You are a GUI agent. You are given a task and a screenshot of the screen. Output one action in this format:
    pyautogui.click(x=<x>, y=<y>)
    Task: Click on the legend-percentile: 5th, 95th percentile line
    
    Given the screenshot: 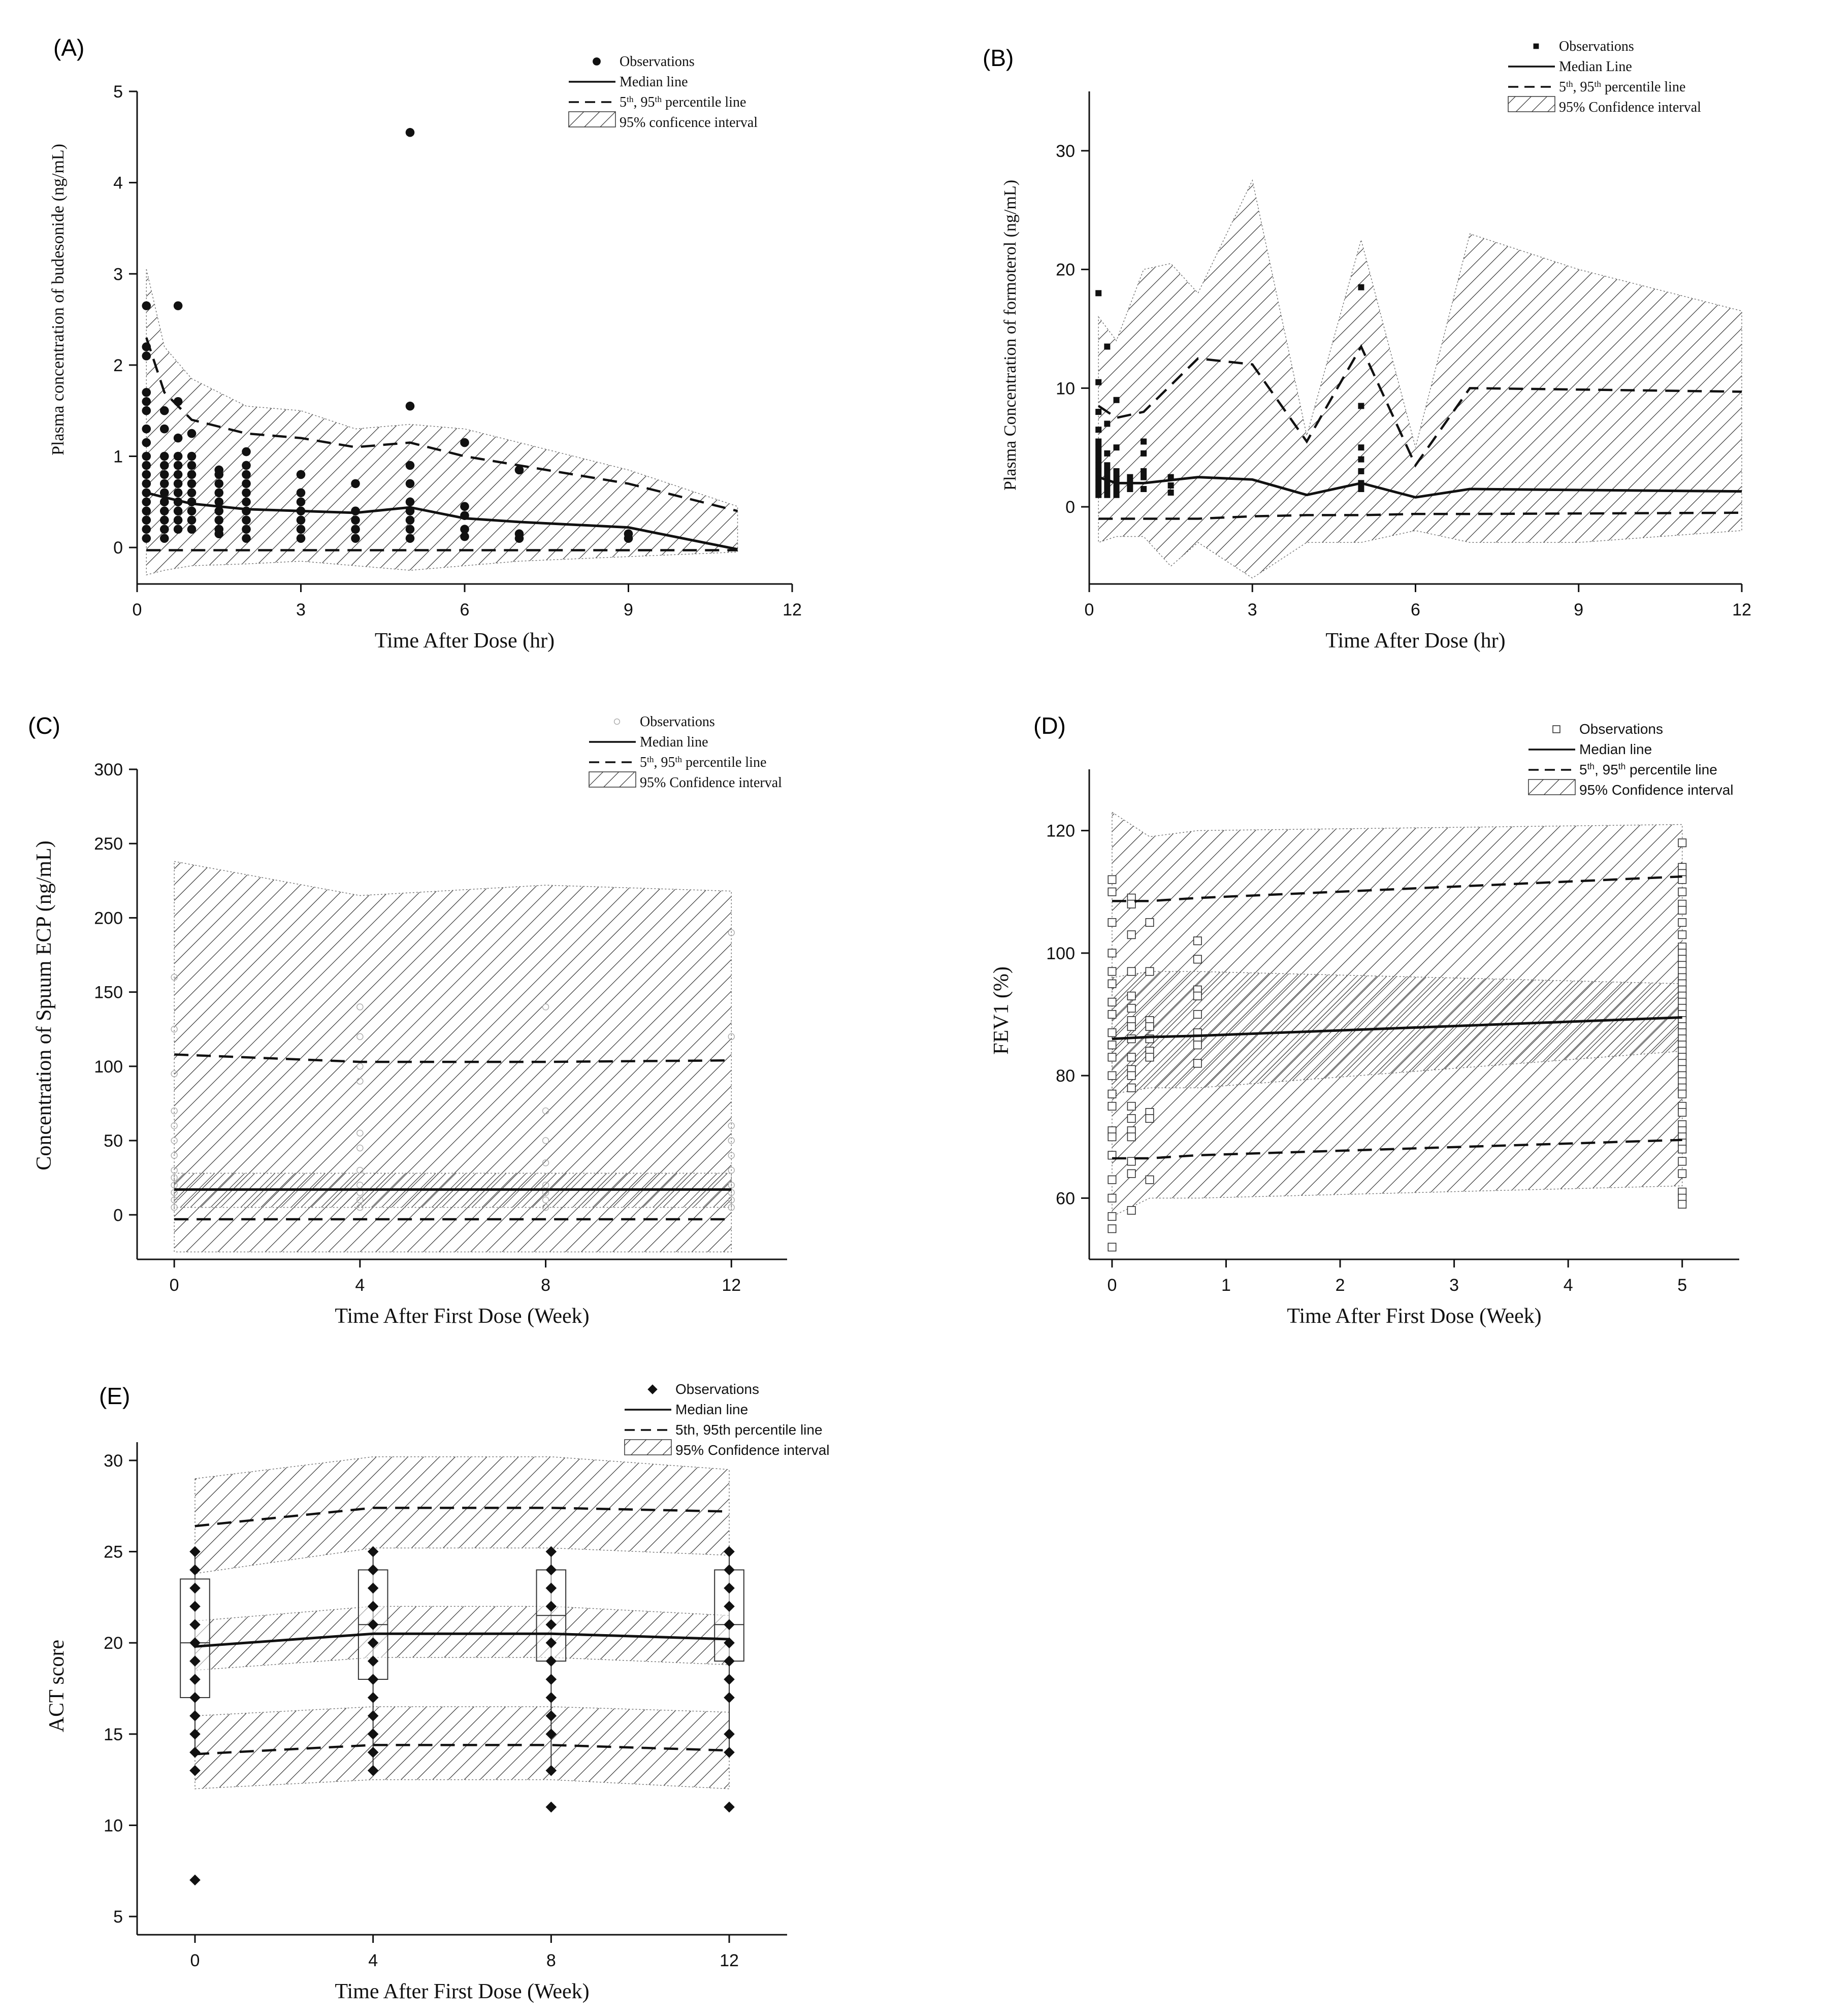 What is the action you would take?
    pyautogui.click(x=1622, y=87)
    